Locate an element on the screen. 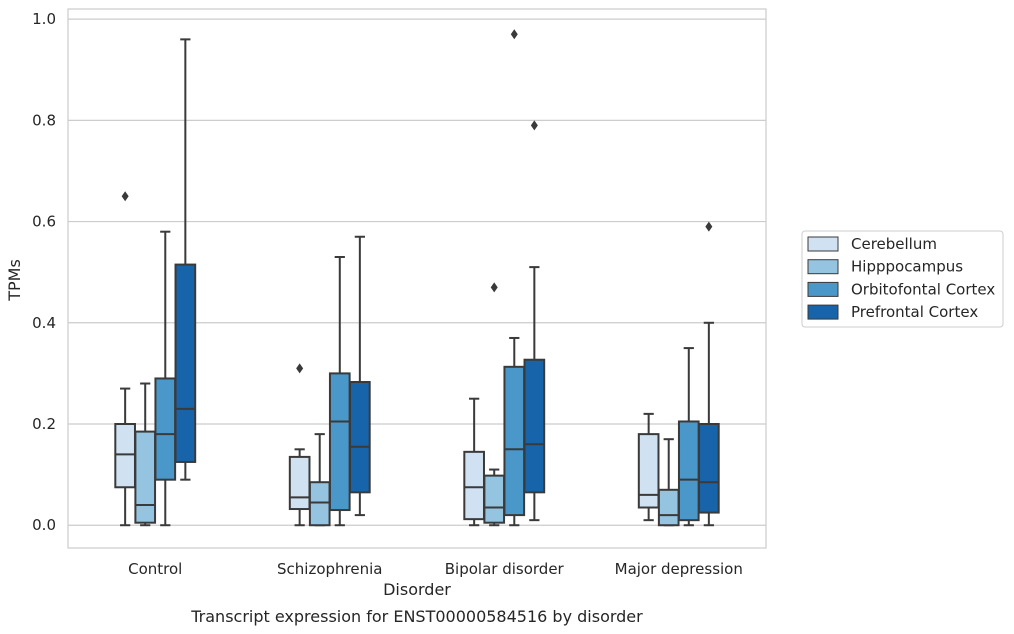 This screenshot has width=1014, height=634. x-tick-label: Major depression is located at coordinates (679, 569).